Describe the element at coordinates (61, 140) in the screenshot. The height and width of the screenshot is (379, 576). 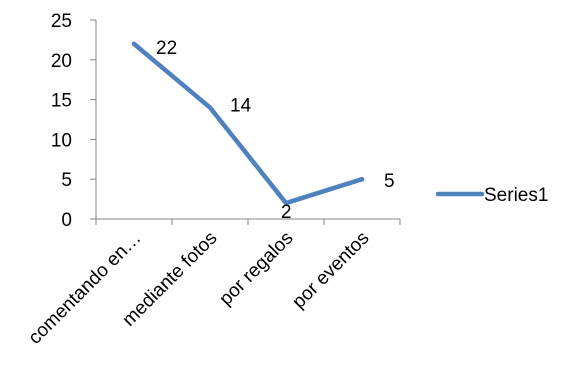
I see `y-tick-label: 10` at that location.